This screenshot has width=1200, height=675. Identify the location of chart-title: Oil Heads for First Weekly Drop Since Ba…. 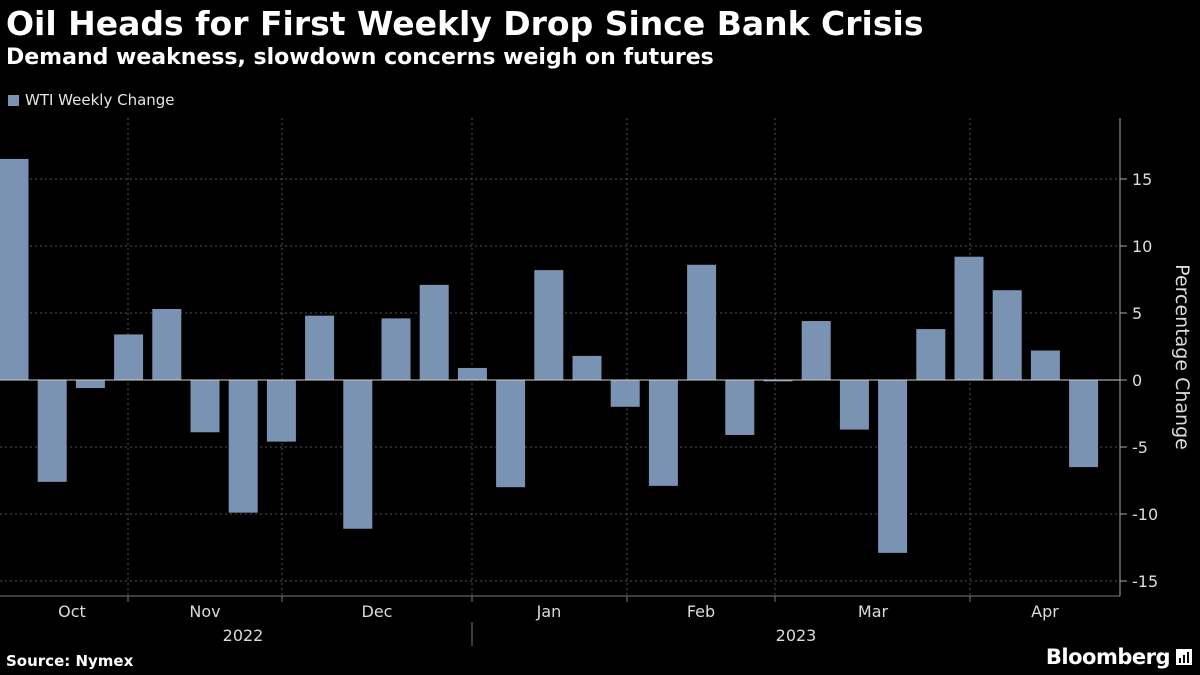
(465, 23).